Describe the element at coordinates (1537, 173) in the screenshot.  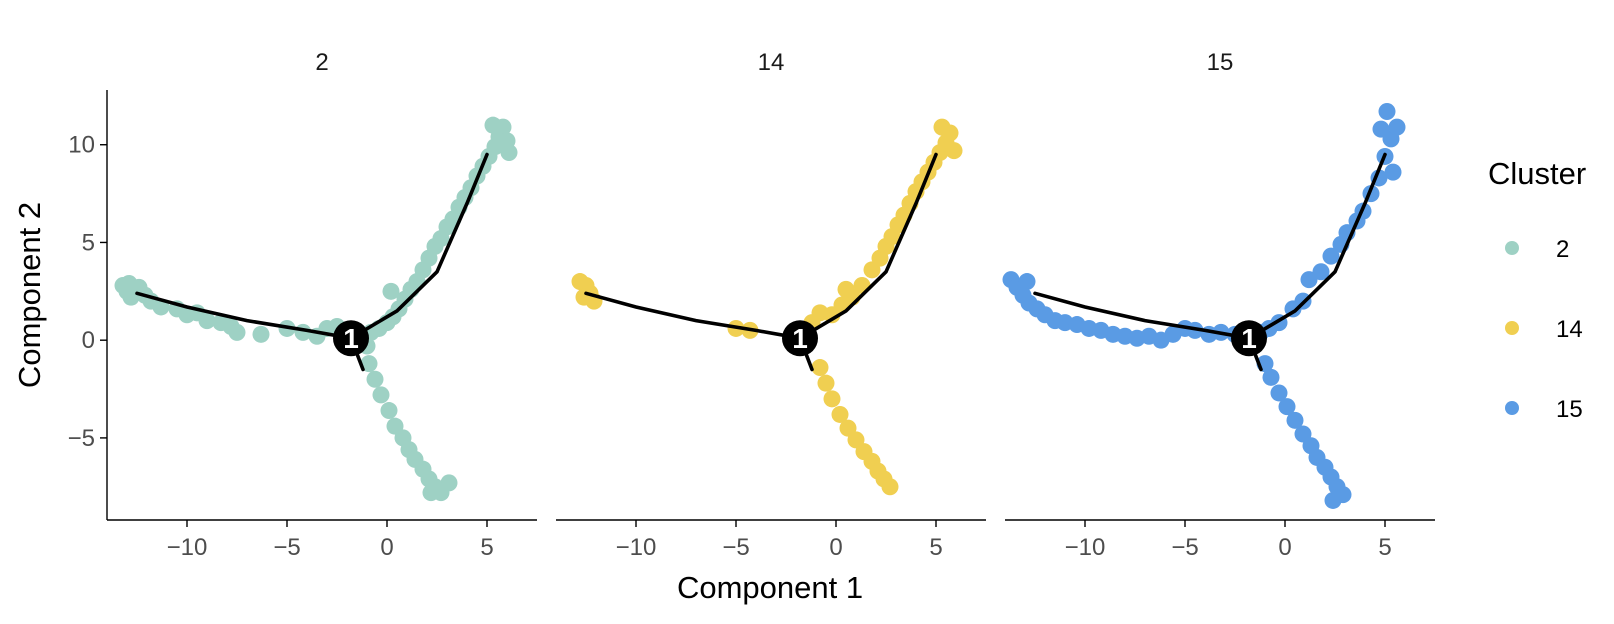
I see `legend-title: Cluster` at that location.